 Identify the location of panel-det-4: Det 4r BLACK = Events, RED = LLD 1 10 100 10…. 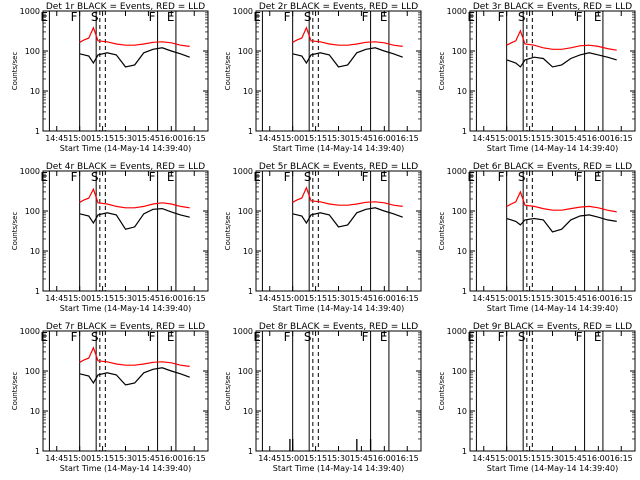
(110, 237).